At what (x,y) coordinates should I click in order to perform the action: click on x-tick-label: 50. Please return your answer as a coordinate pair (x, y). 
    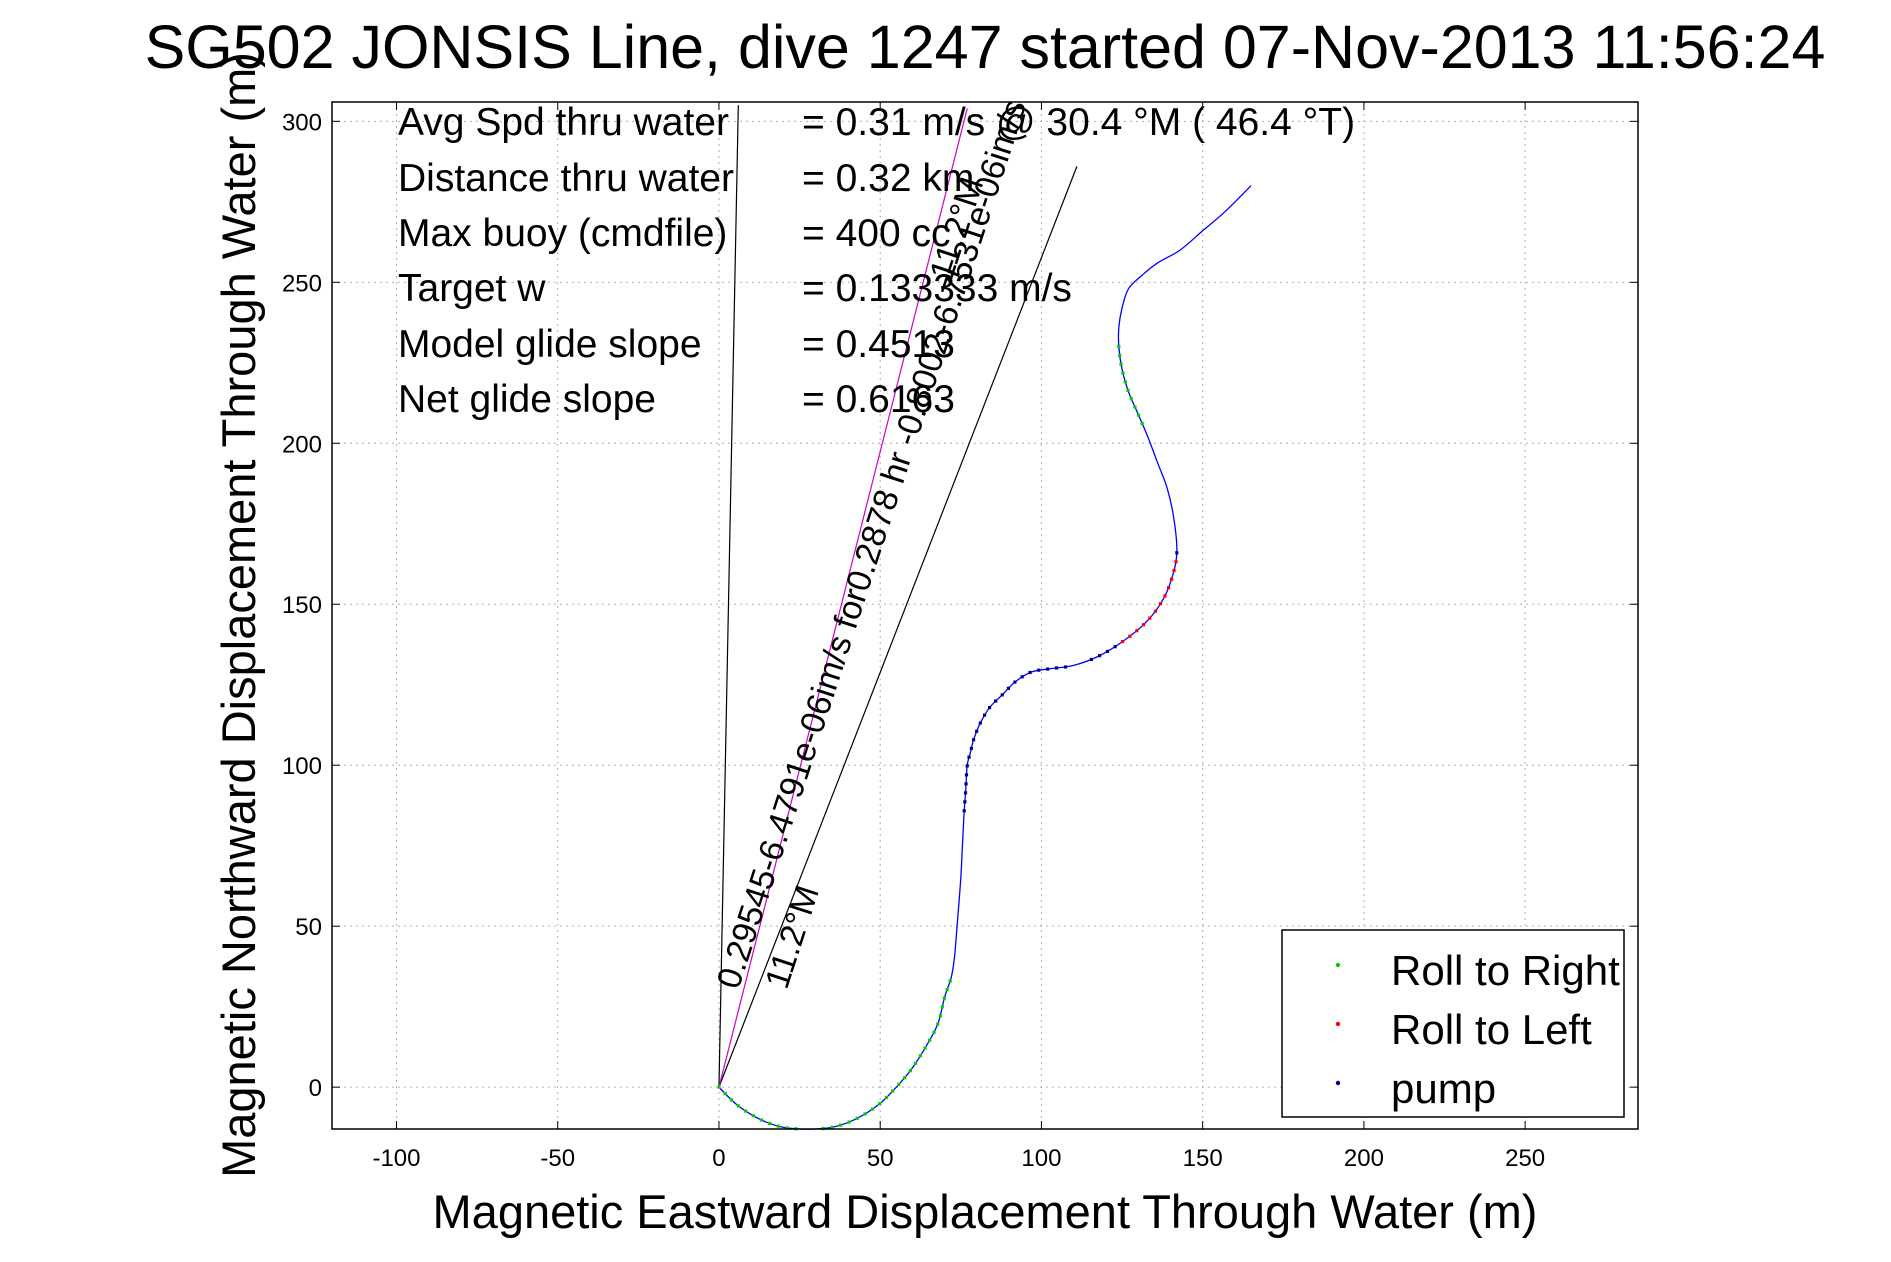
    Looking at the image, I should click on (880, 1158).